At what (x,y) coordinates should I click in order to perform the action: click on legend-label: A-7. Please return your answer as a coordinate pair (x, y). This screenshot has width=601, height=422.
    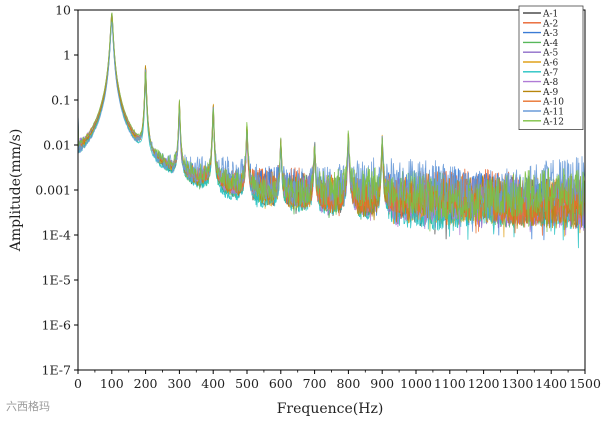
    Looking at the image, I should click on (550, 73).